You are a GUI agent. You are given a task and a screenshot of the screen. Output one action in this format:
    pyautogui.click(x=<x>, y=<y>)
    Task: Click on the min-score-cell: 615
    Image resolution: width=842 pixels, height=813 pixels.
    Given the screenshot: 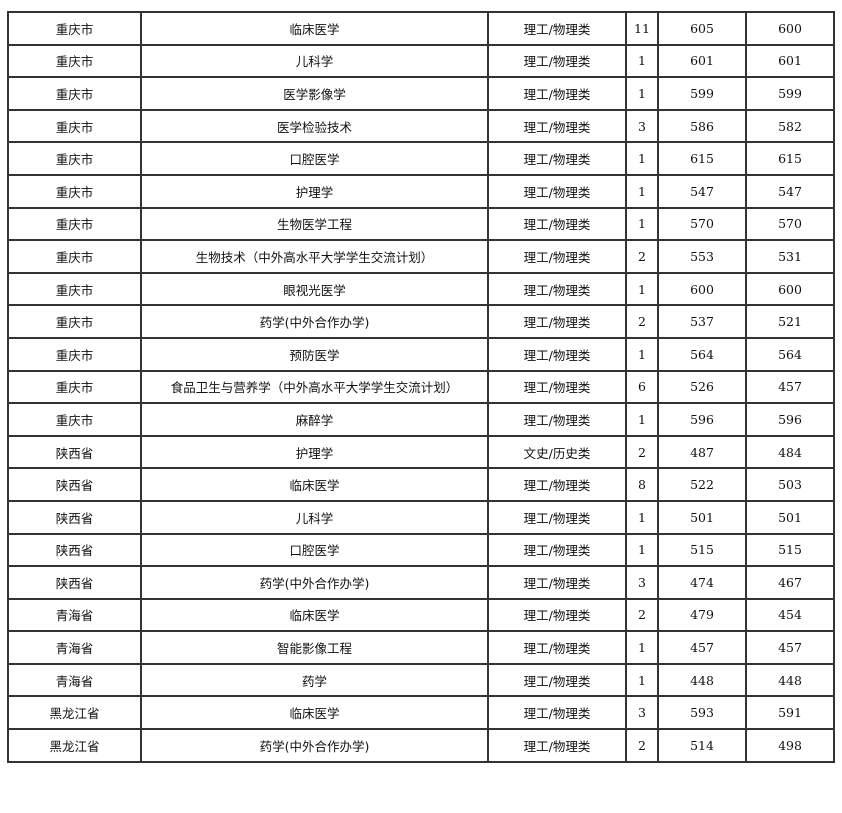 What is the action you would take?
    pyautogui.click(x=790, y=158)
    